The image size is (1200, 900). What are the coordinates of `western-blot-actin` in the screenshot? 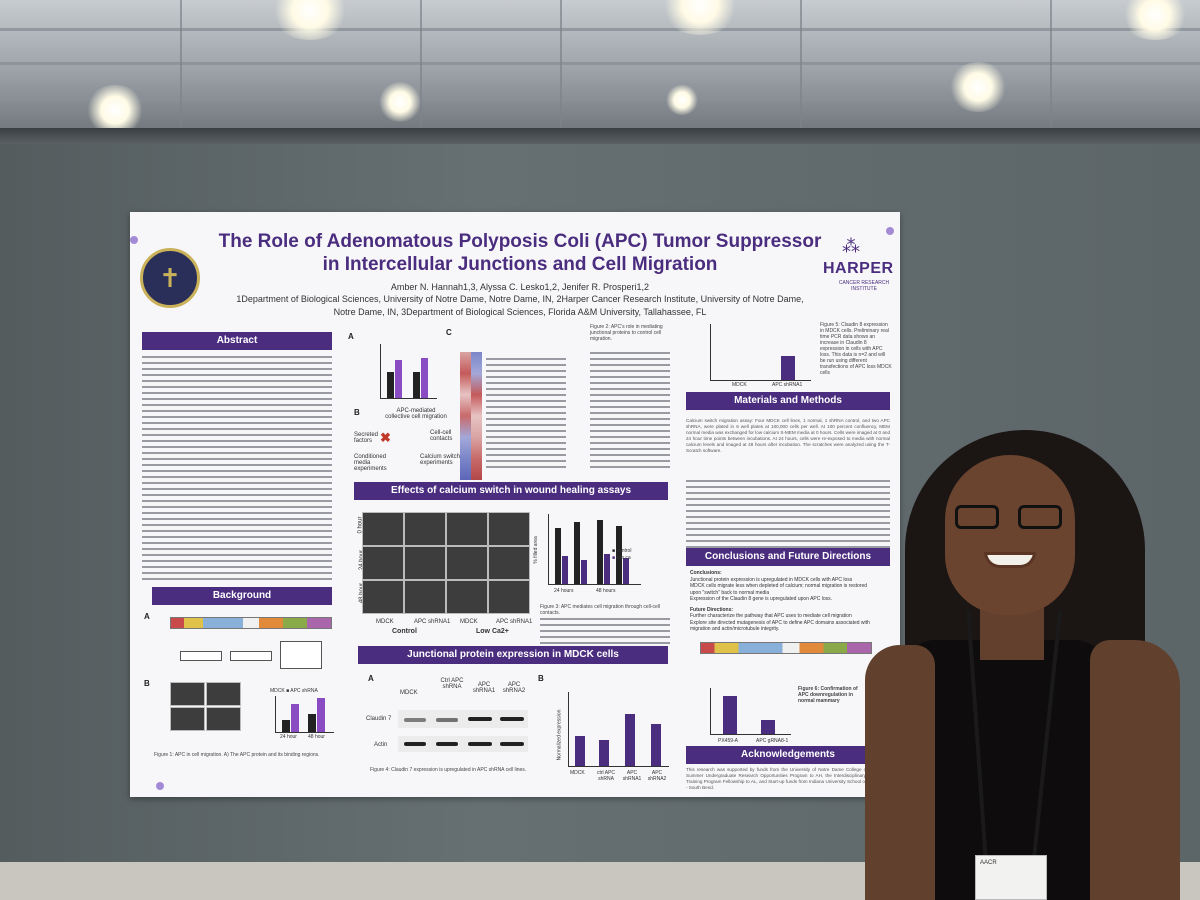 It's located at (463, 744).